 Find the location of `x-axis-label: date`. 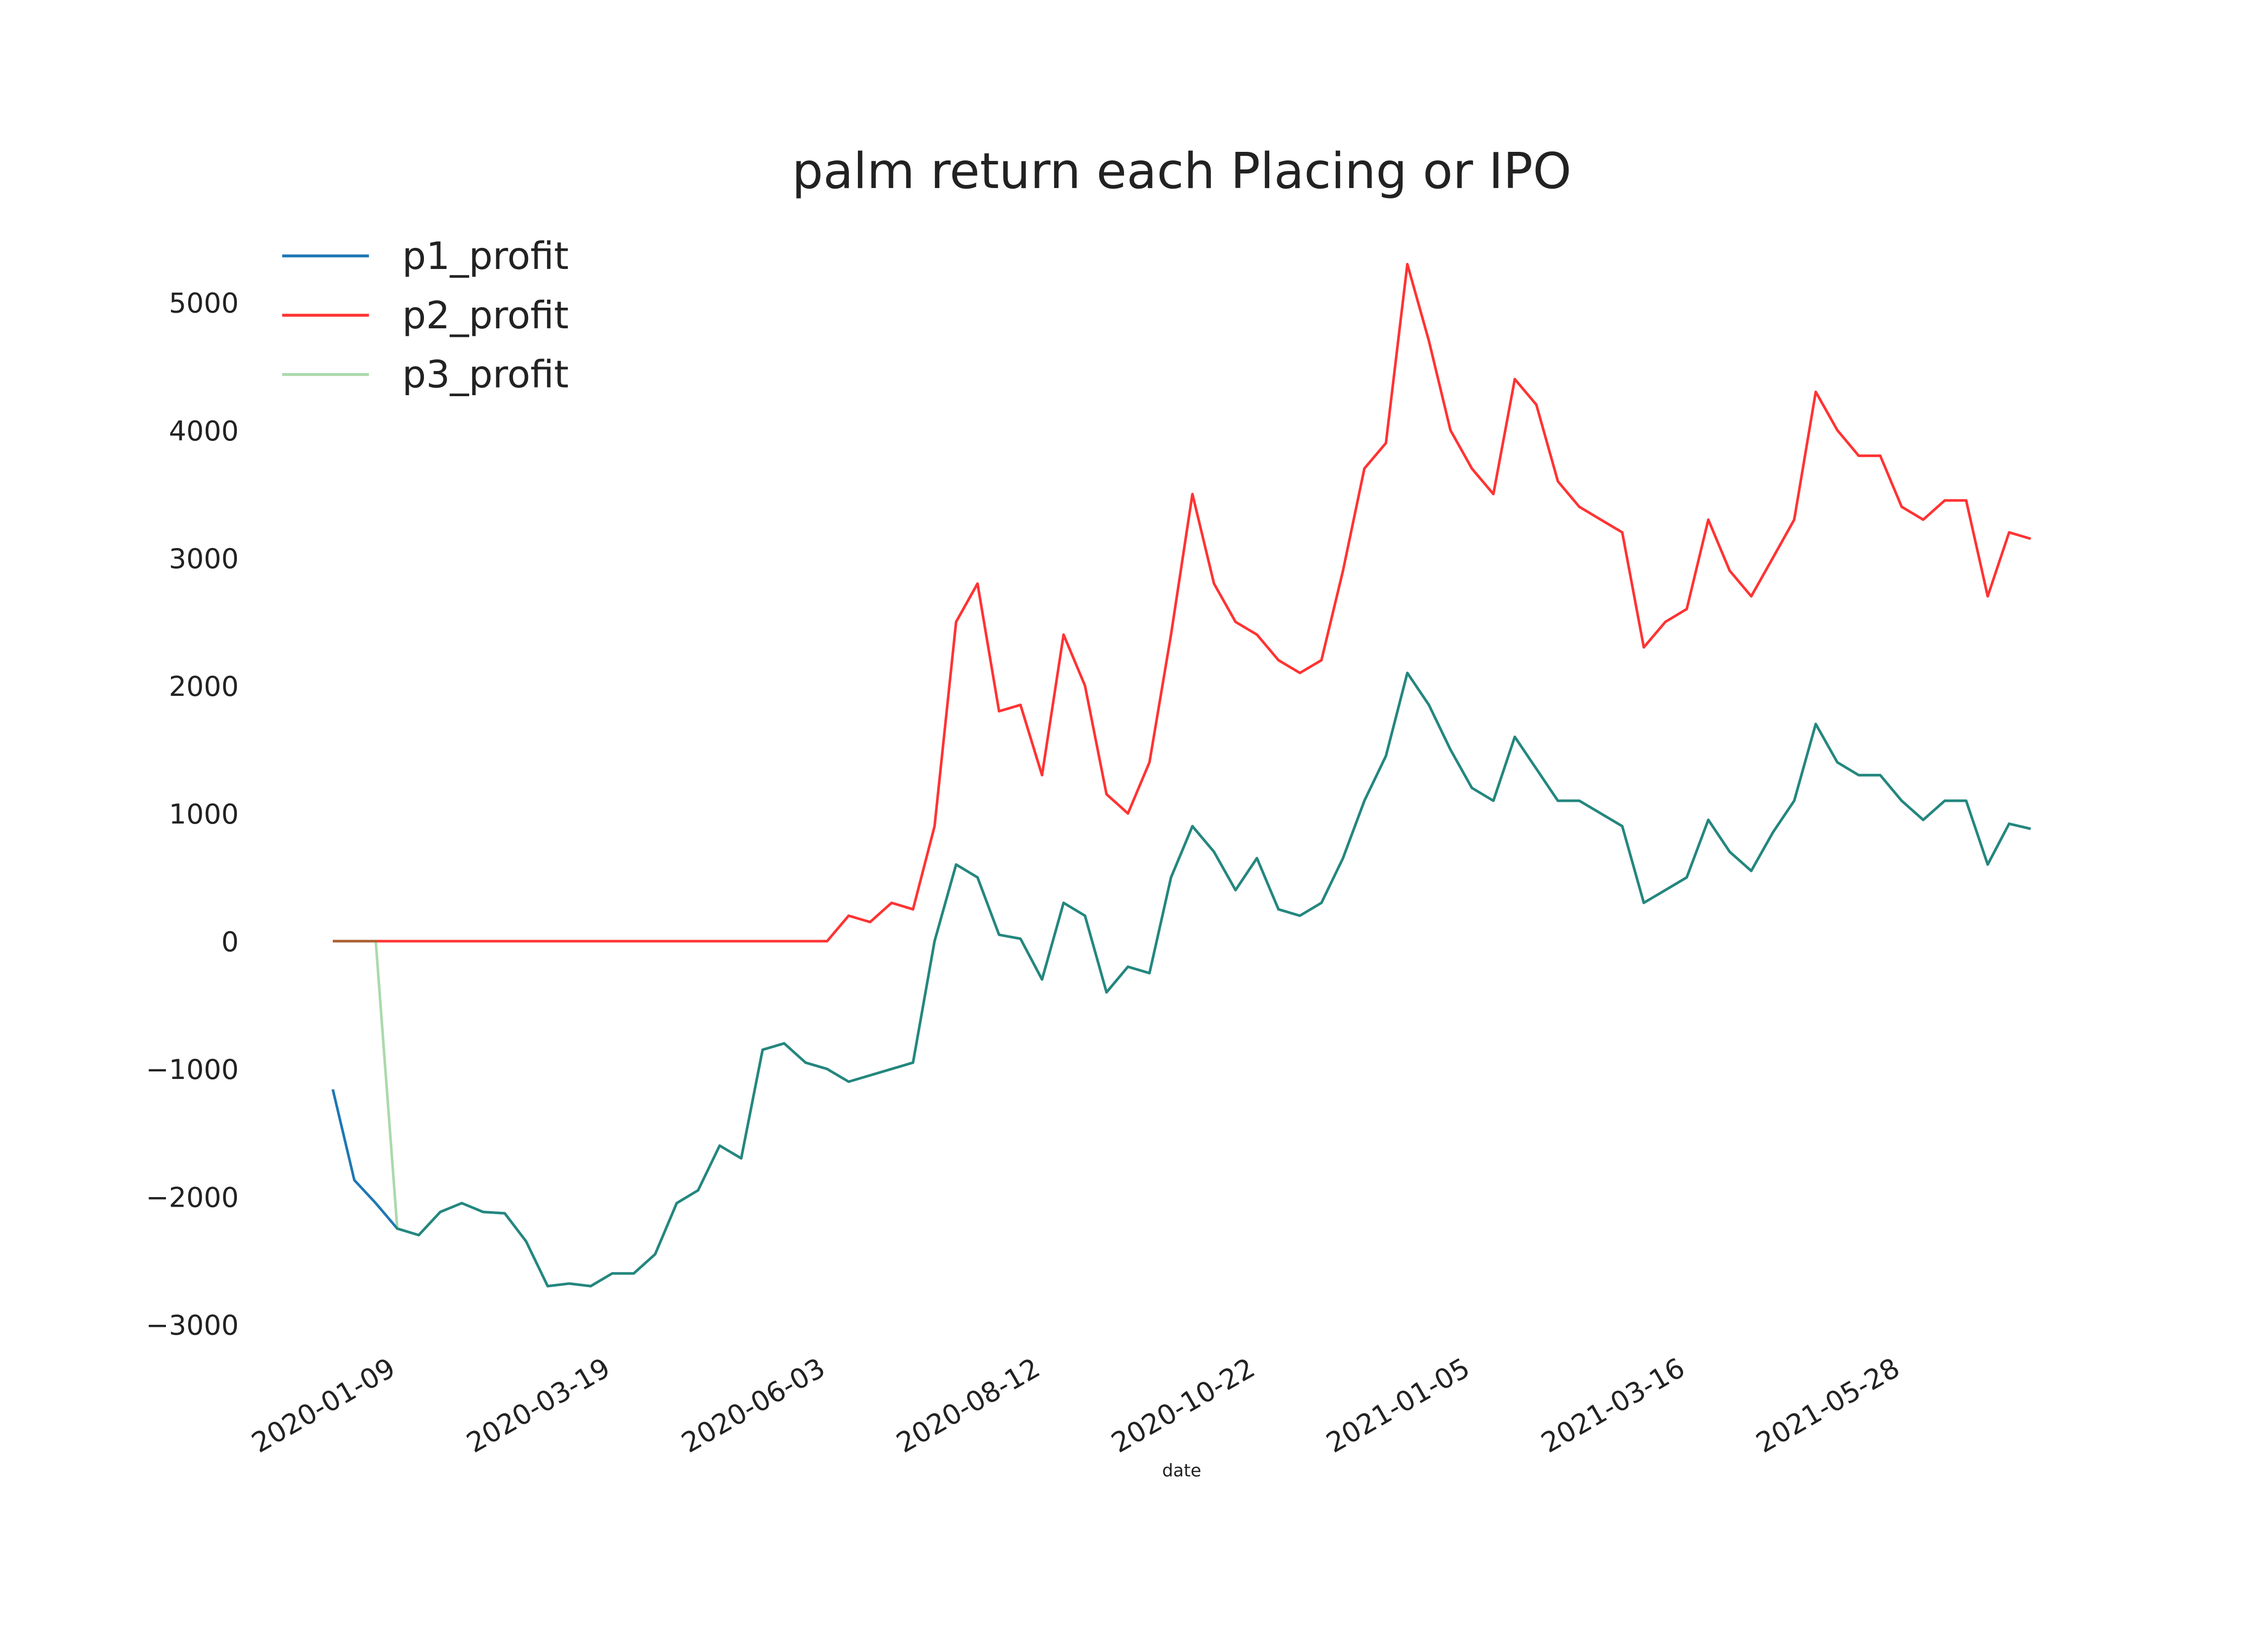

x-axis-label: date is located at coordinates (1182, 1471).